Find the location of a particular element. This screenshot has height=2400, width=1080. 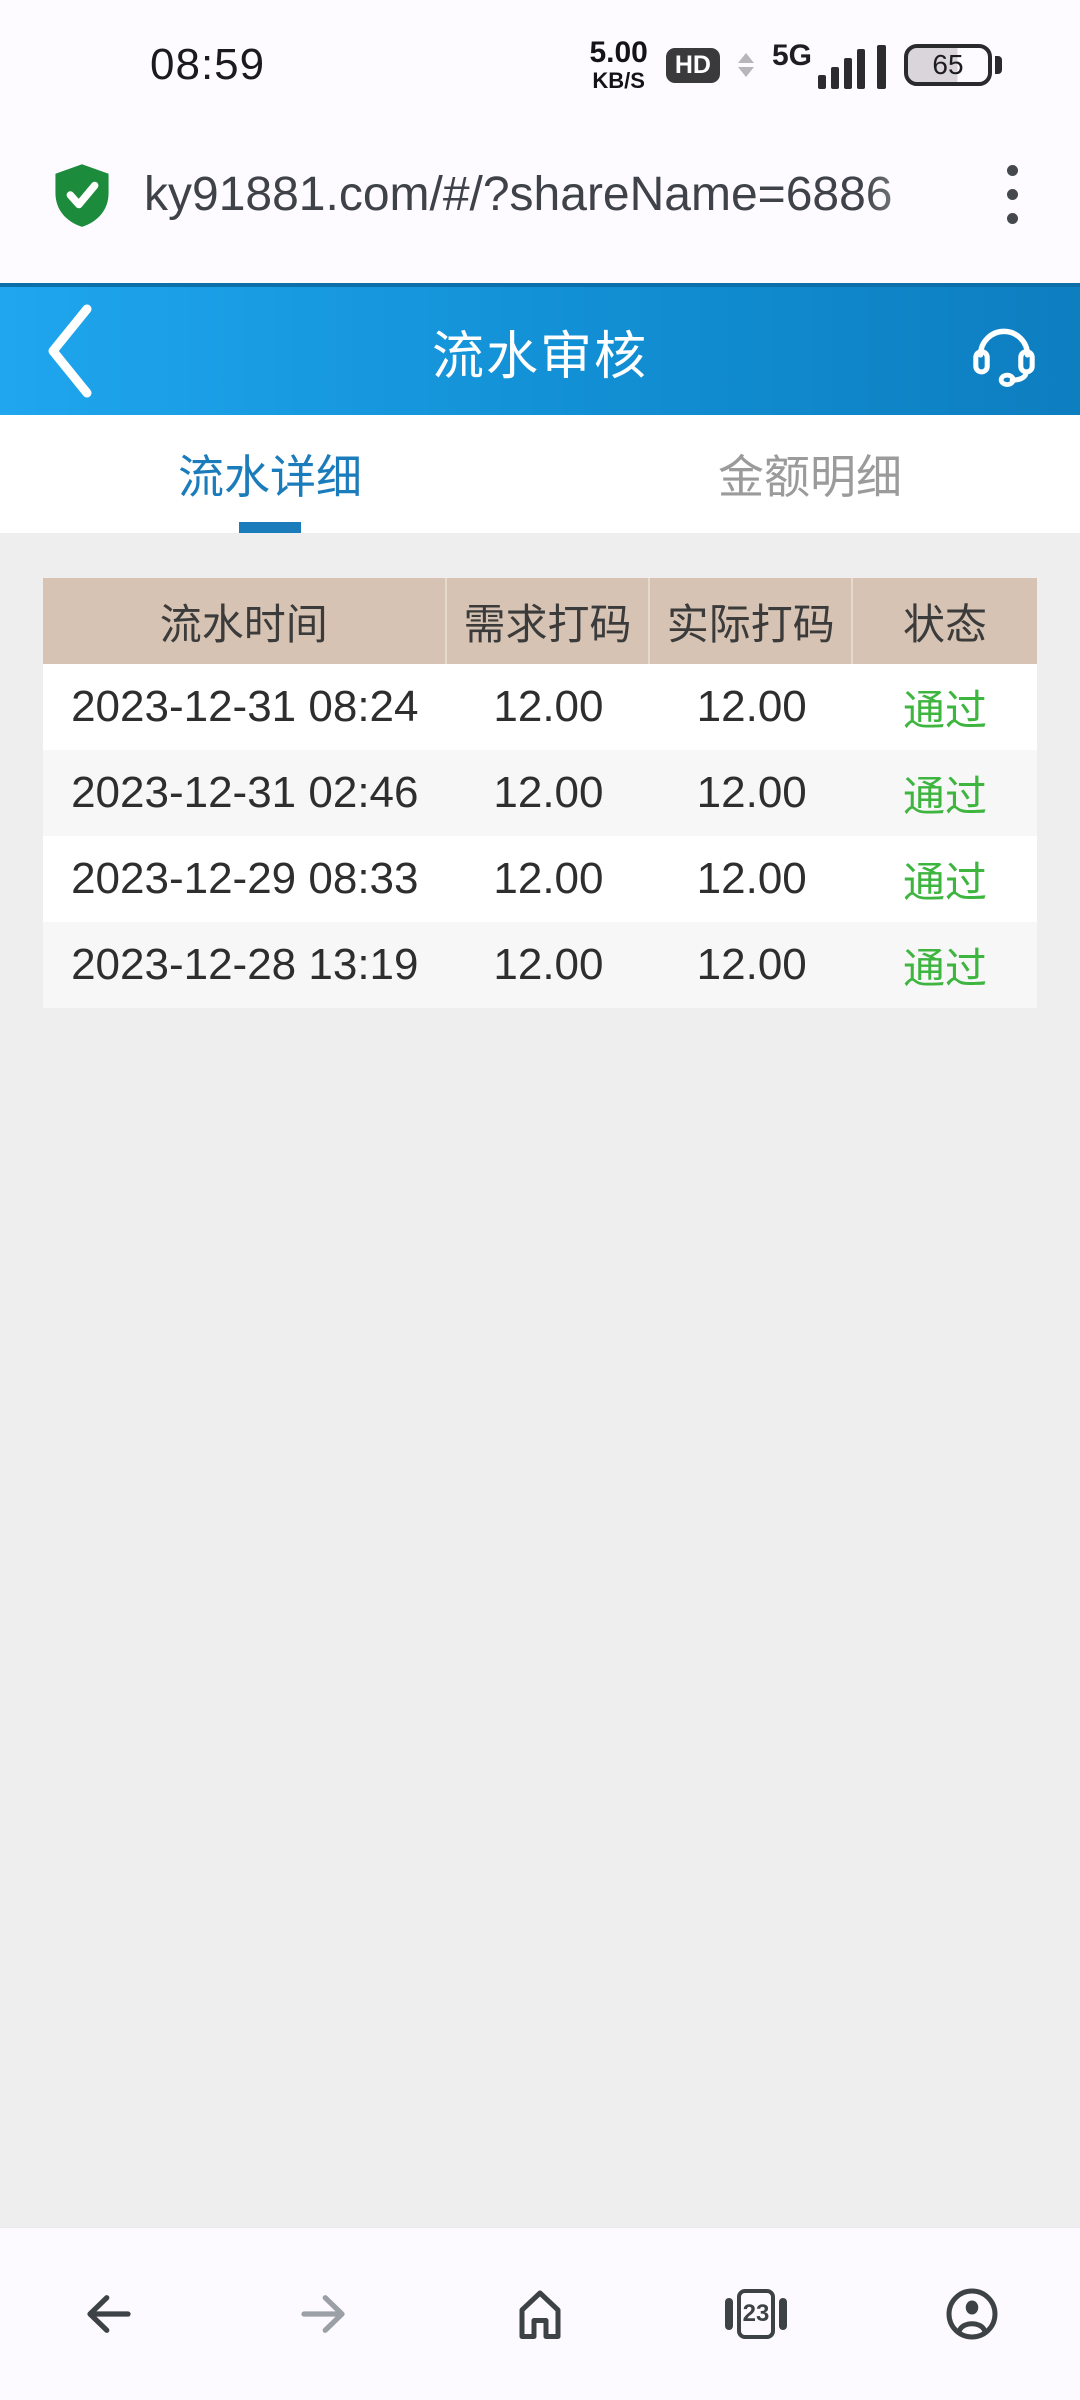

network-speed-value: 5.00 is located at coordinates (618, 52).